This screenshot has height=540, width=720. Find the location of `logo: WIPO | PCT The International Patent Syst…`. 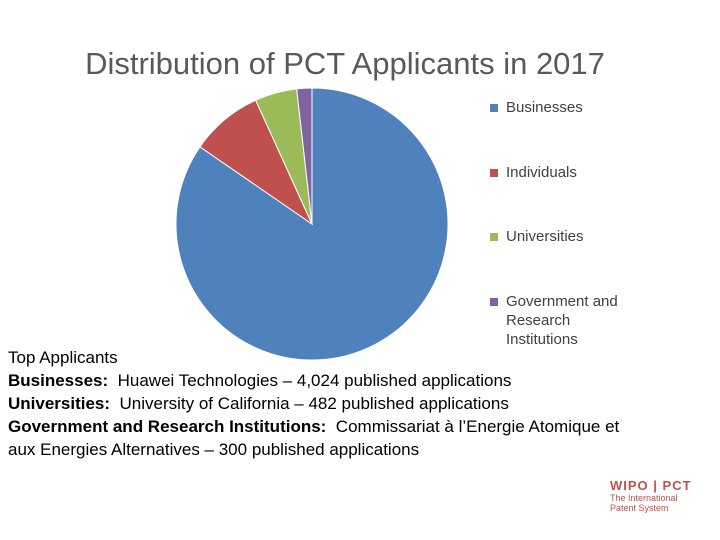

logo: WIPO | PCT The International Patent Syst… is located at coordinates (651, 495).